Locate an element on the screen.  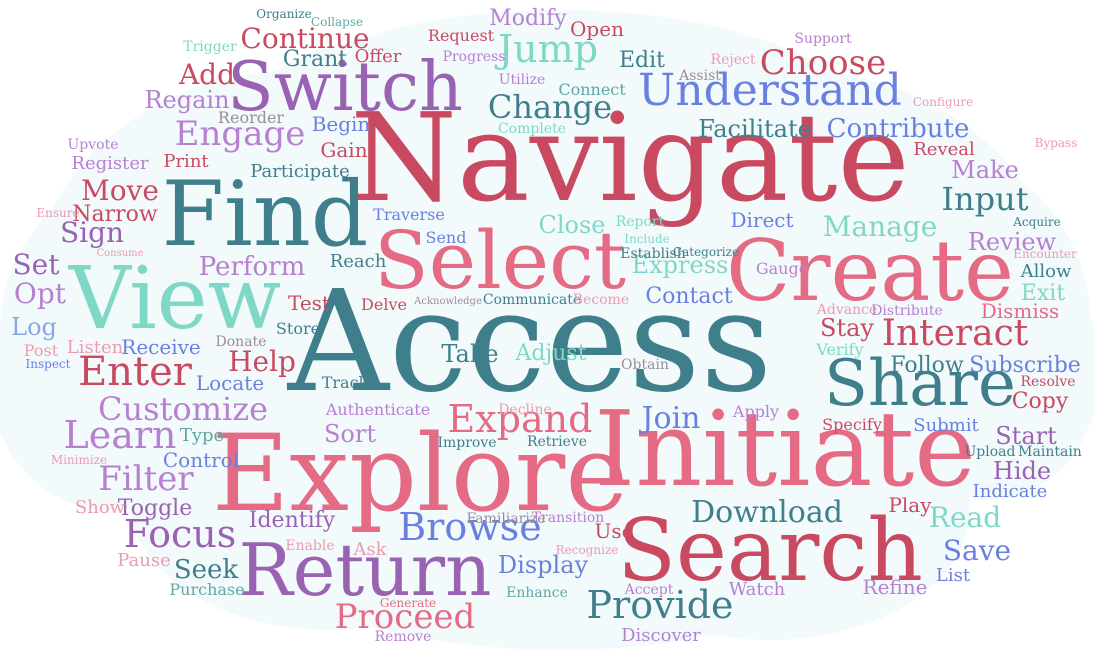
word-transition: Transition is located at coordinates (568, 518).